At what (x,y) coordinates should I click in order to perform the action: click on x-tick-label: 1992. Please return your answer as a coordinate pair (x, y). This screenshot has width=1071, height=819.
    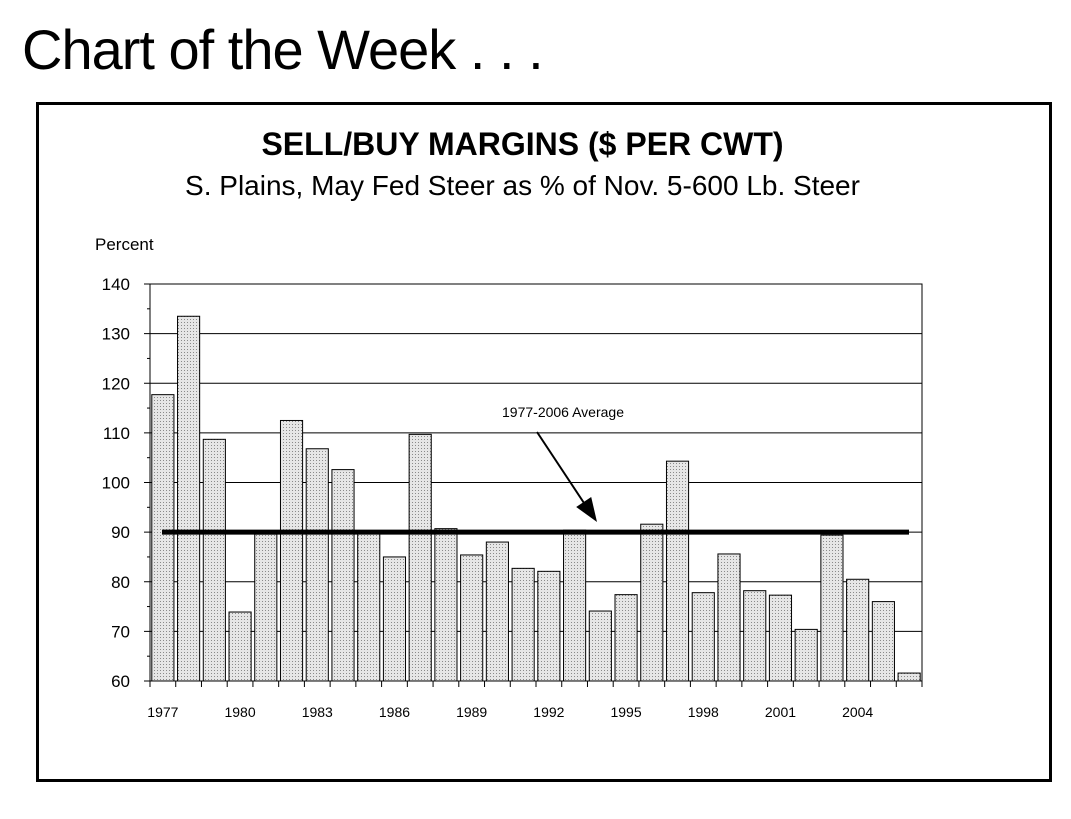
    Looking at the image, I should click on (548, 712).